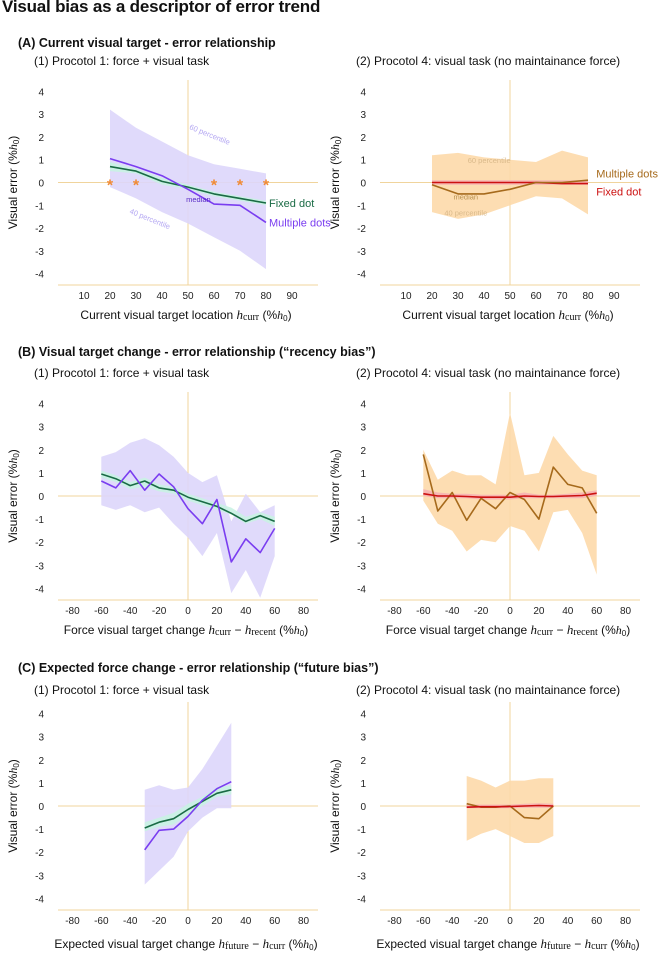 The image size is (664, 953). Describe the element at coordinates (510, 296) in the screenshot. I see `x-tick-label: 50` at that location.